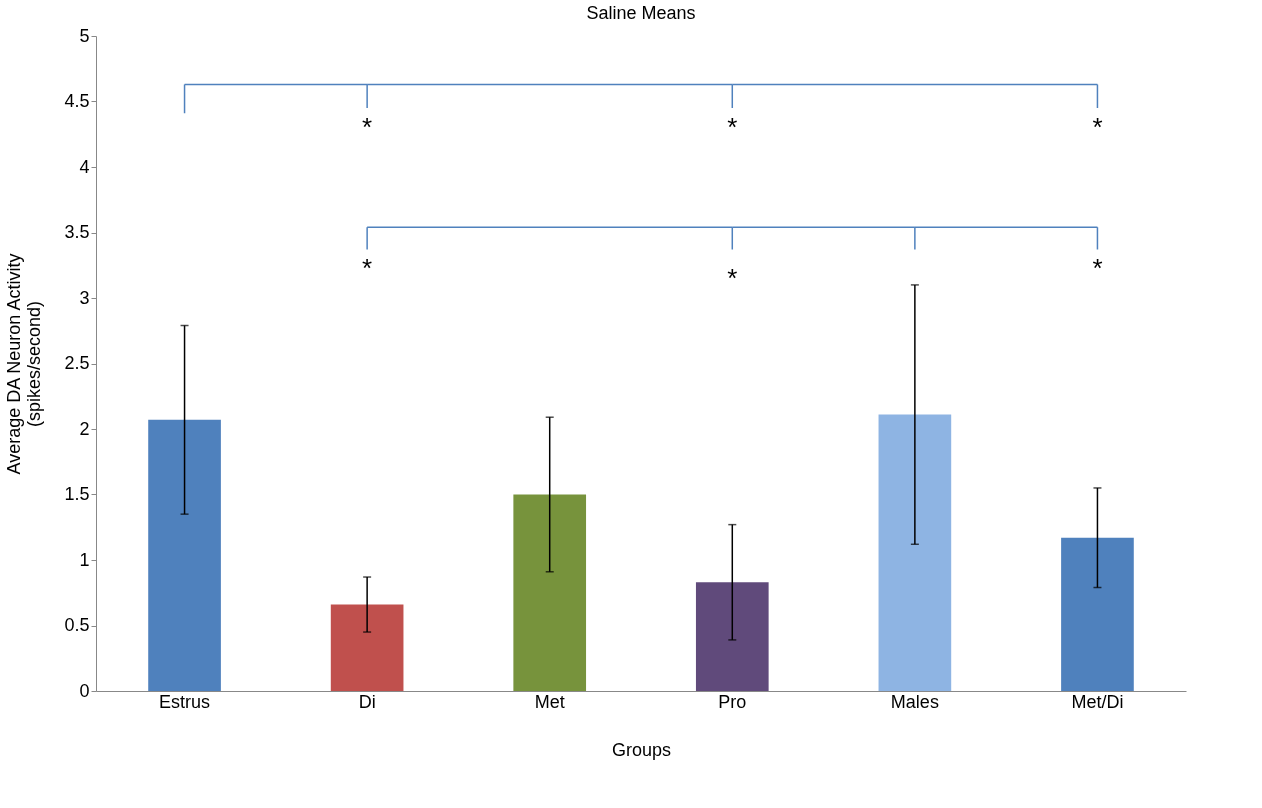  Describe the element at coordinates (77, 494) in the screenshot. I see `y-tick-label: 1.5` at that location.